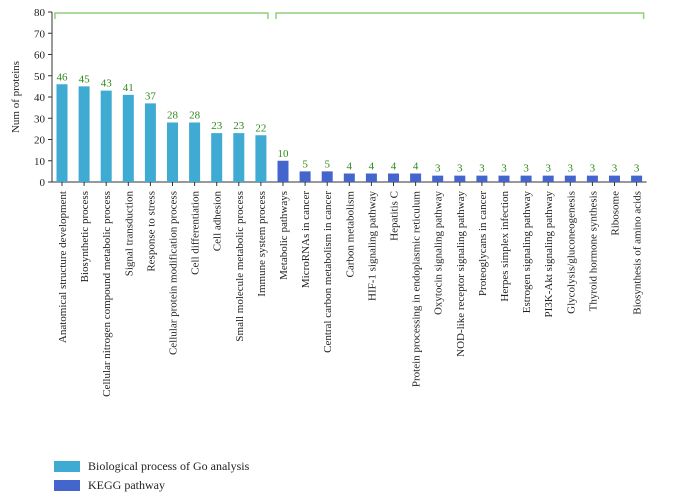 This screenshot has height=499, width=678. Describe the element at coordinates (174, 273) in the screenshot. I see `x-tick-label: Cellular protein modification process` at that location.